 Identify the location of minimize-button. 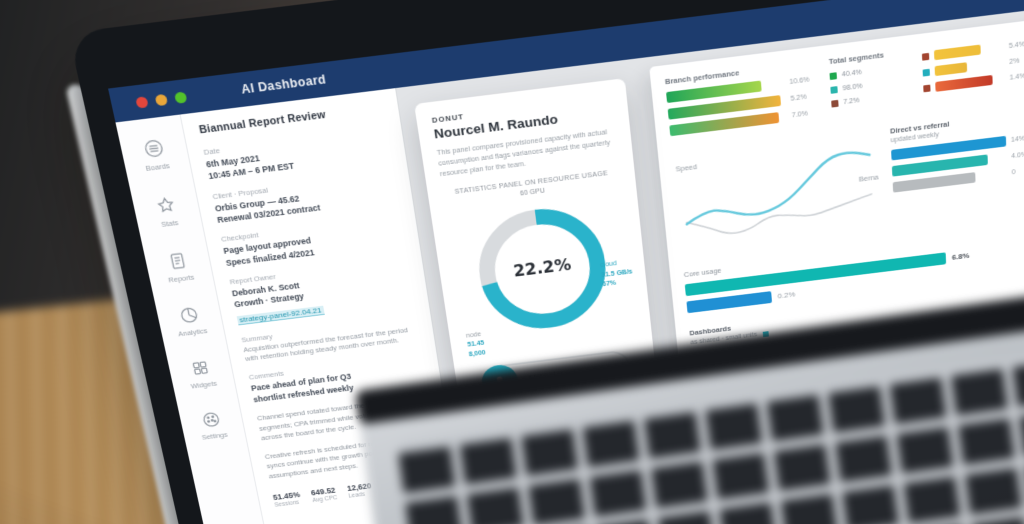
(161, 99).